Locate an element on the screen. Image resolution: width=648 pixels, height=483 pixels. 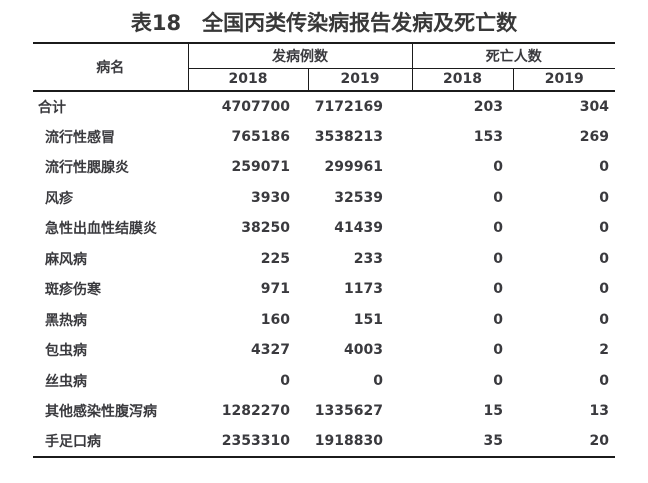
header-disease-name: 病名 is located at coordinates (111, 67).